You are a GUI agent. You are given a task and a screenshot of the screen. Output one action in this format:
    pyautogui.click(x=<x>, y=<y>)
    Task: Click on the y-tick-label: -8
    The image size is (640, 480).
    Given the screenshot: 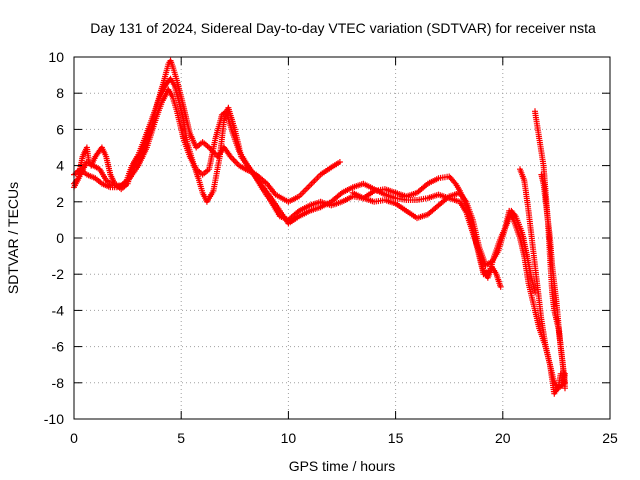 What is the action you would take?
    pyautogui.click(x=58, y=383)
    